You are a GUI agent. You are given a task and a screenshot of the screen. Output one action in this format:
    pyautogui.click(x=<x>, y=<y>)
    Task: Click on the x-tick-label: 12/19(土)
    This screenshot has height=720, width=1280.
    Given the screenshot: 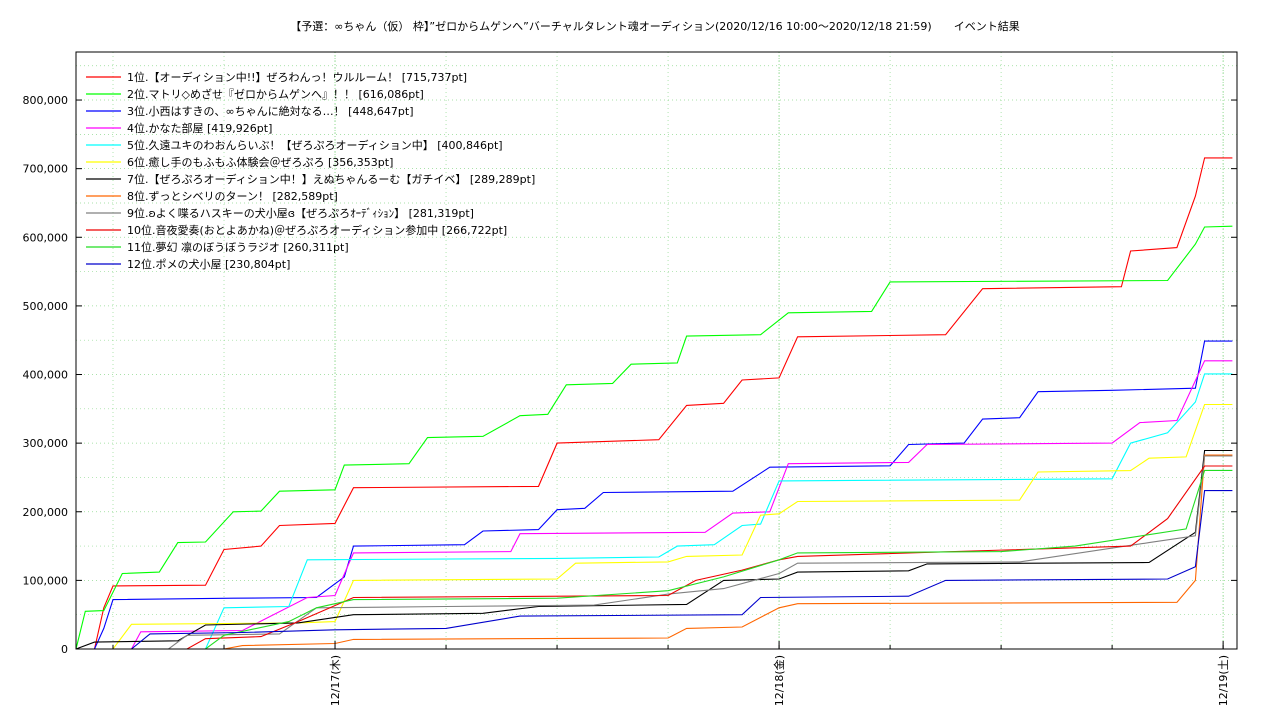 What is the action you would take?
    pyautogui.click(x=1223, y=680)
    